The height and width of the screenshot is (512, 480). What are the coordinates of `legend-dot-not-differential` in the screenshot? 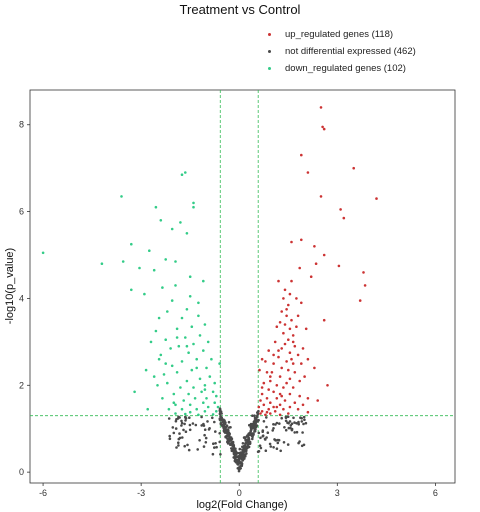 It's located at (269, 51).